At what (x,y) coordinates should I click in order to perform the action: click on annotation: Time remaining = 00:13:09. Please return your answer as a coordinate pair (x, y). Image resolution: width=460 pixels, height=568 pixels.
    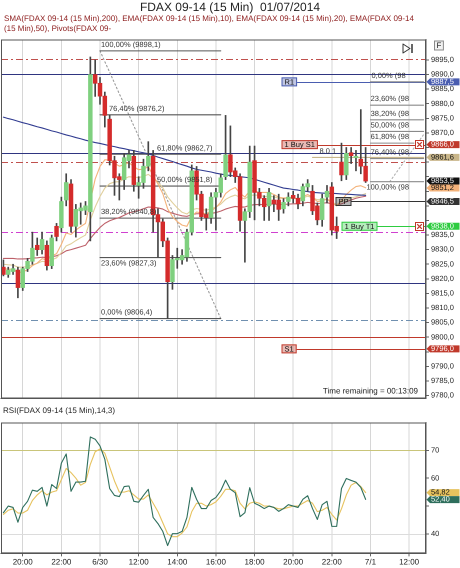
    Looking at the image, I should click on (370, 391).